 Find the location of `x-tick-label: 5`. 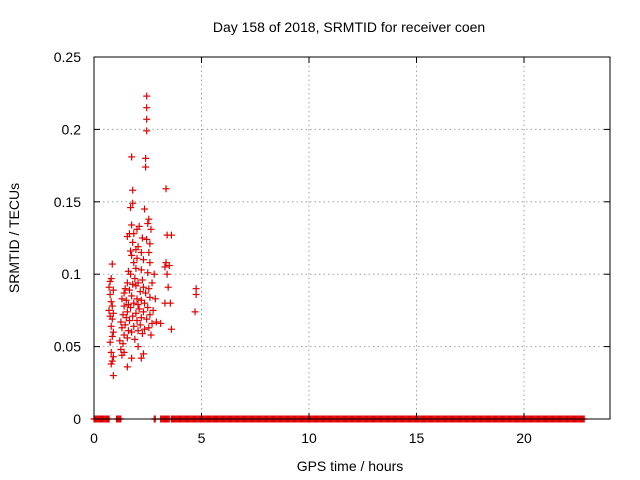

x-tick-label: 5 is located at coordinates (202, 438).